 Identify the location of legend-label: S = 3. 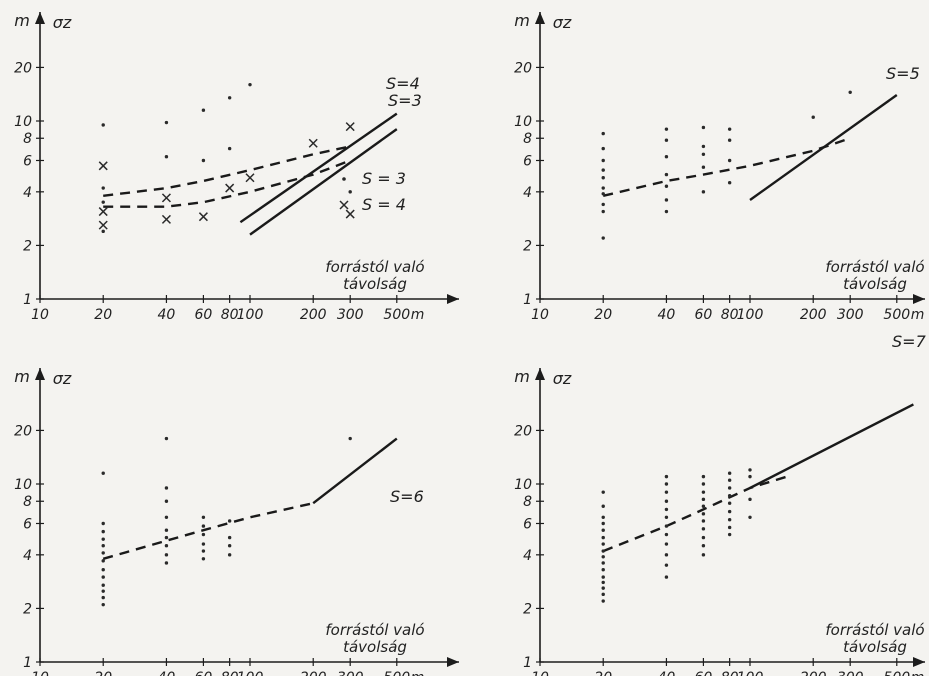
(384, 178).